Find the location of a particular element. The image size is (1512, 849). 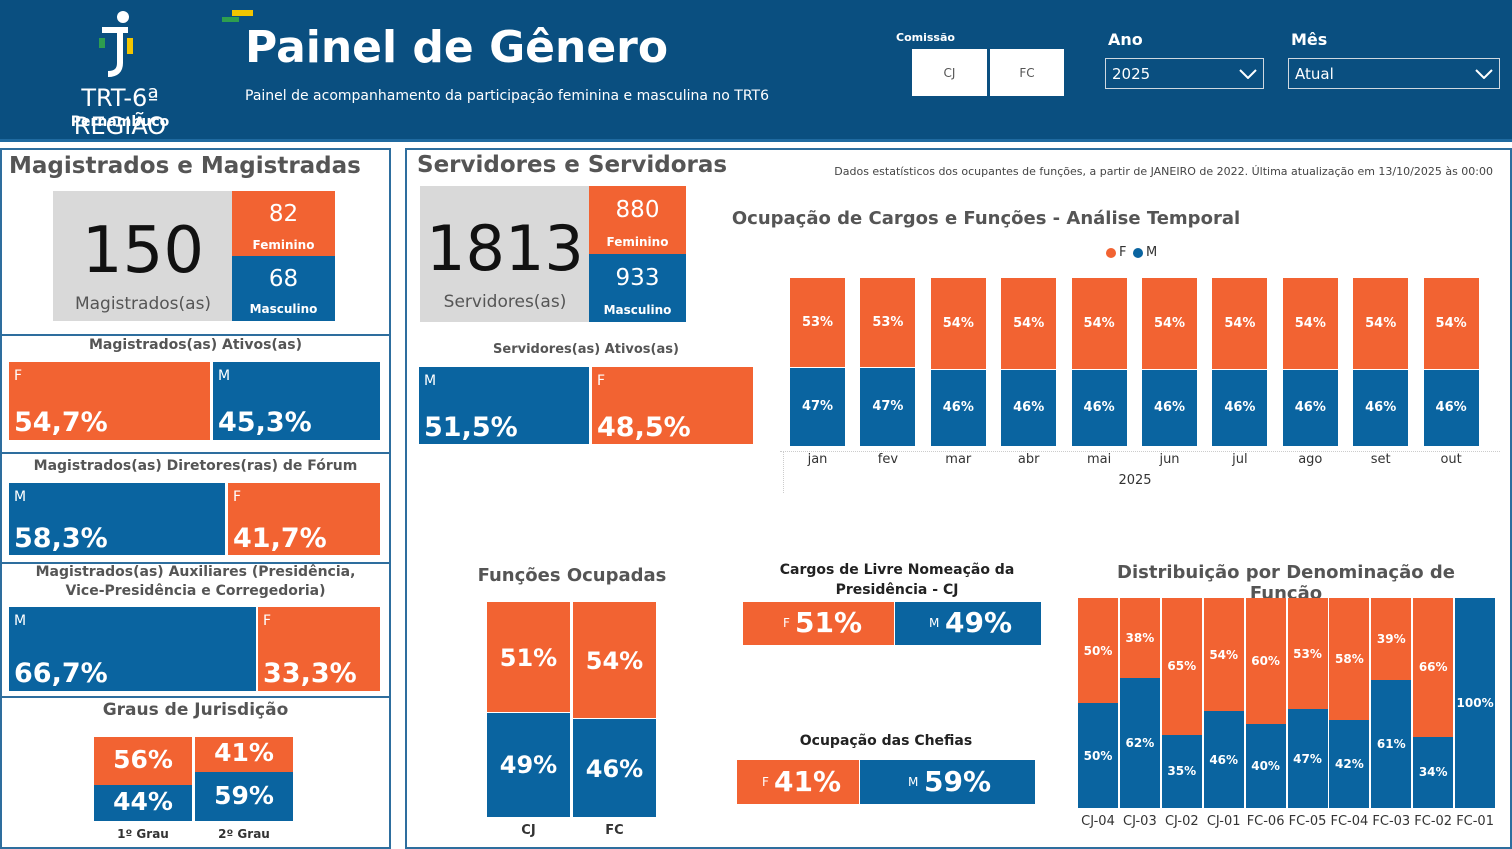

divider is located at coordinates (195, 563).